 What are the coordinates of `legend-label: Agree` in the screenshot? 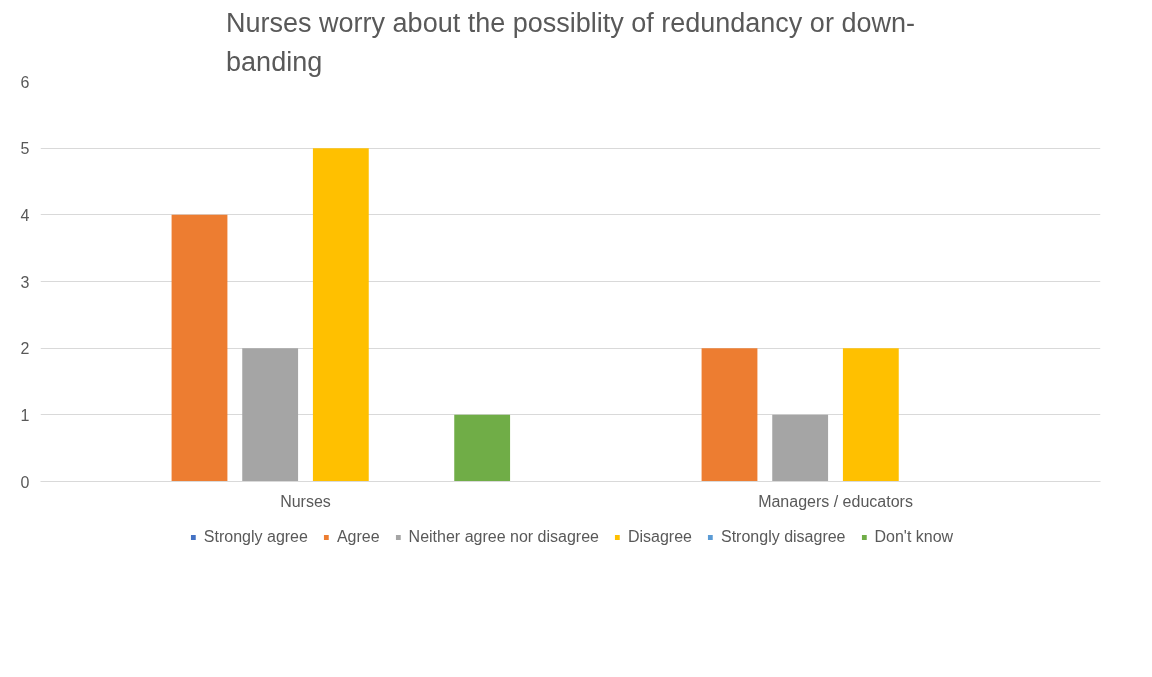 It's located at (358, 537).